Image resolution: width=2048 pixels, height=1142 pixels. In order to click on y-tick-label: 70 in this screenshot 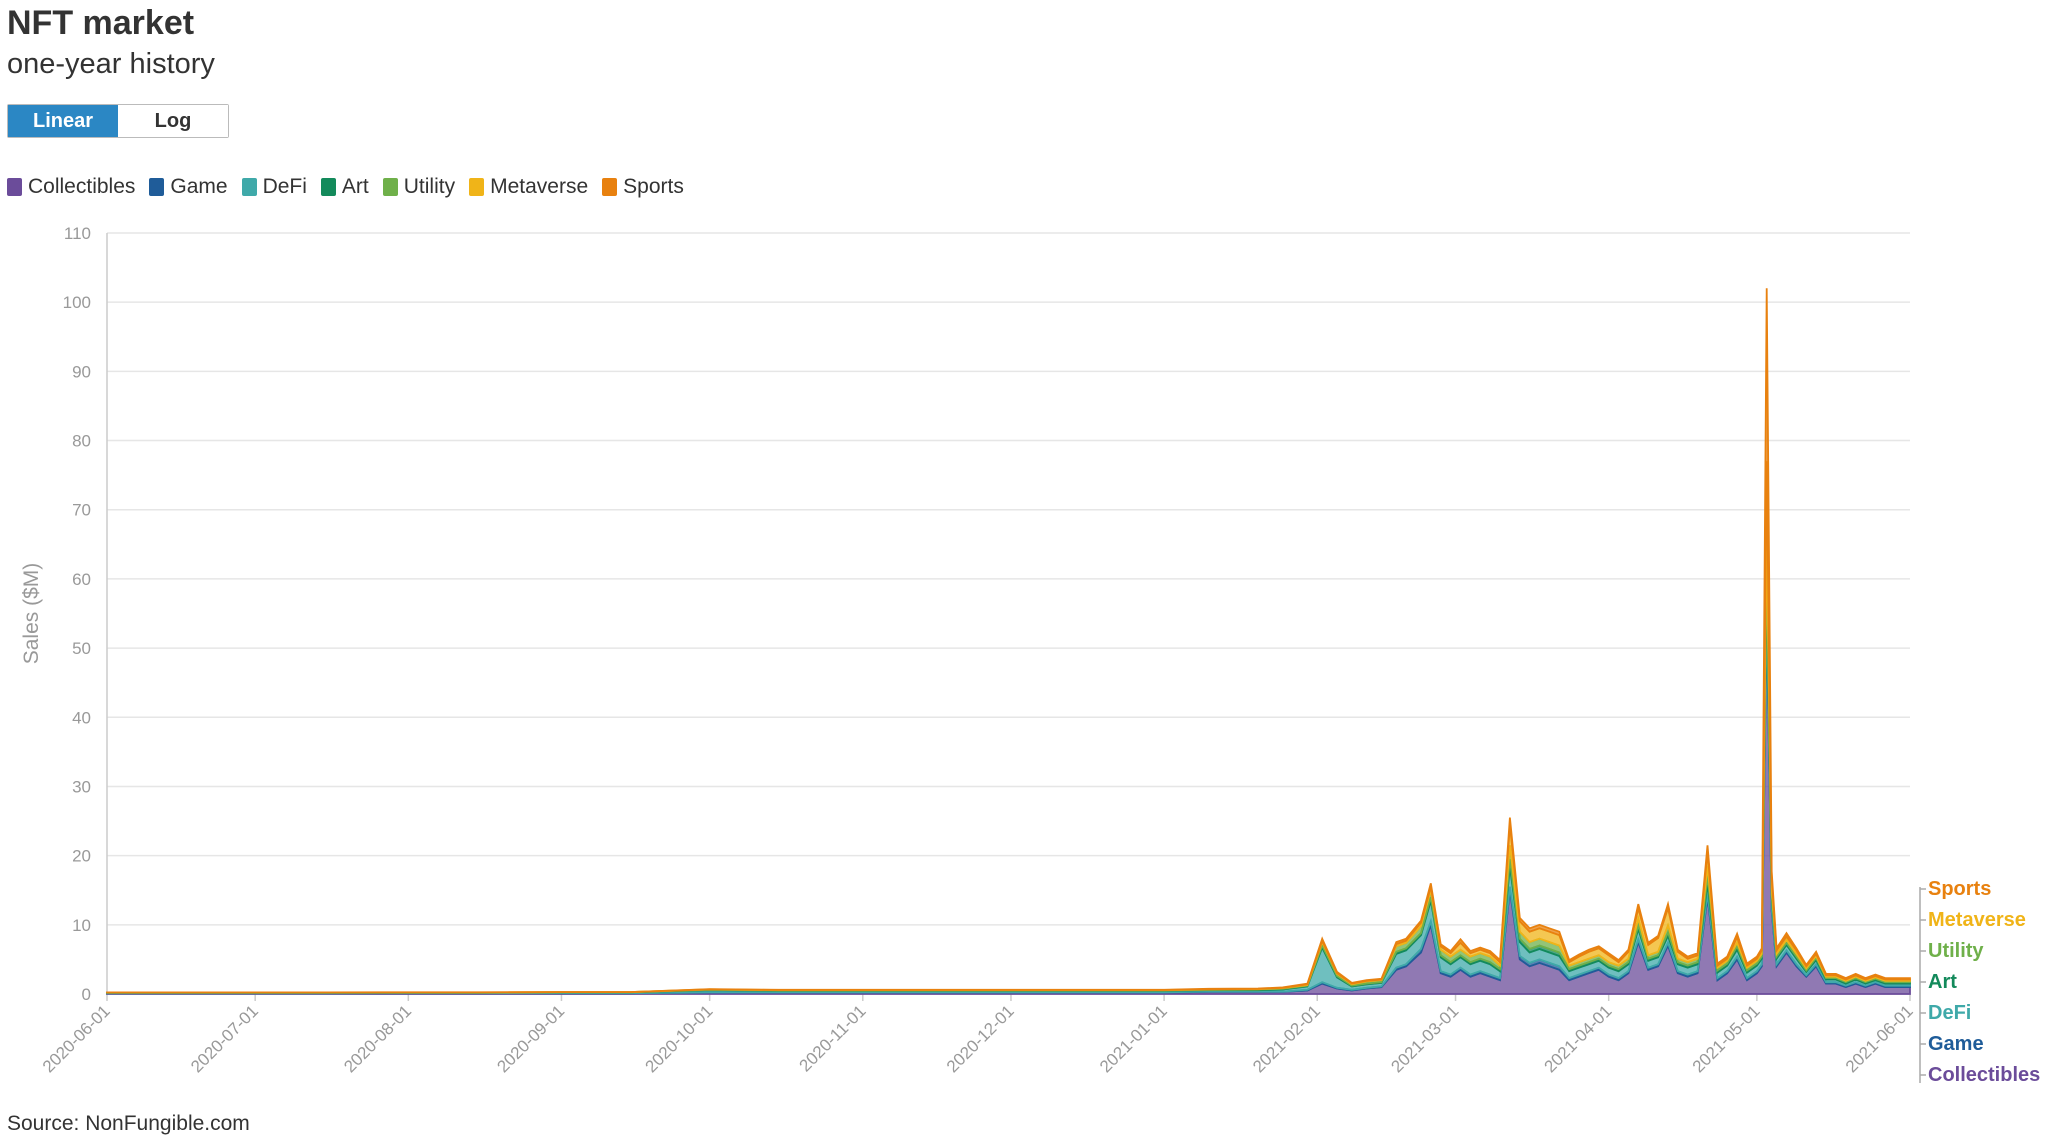, I will do `click(81, 510)`.